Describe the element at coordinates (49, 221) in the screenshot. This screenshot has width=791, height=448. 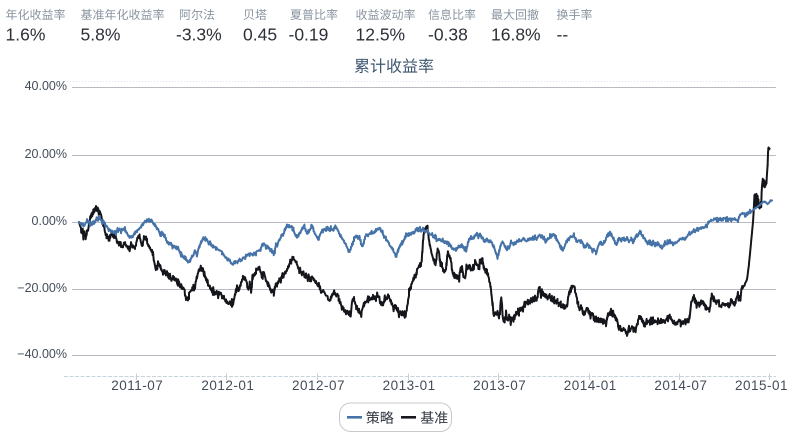
I see `svg-text: 0.00%` at that location.